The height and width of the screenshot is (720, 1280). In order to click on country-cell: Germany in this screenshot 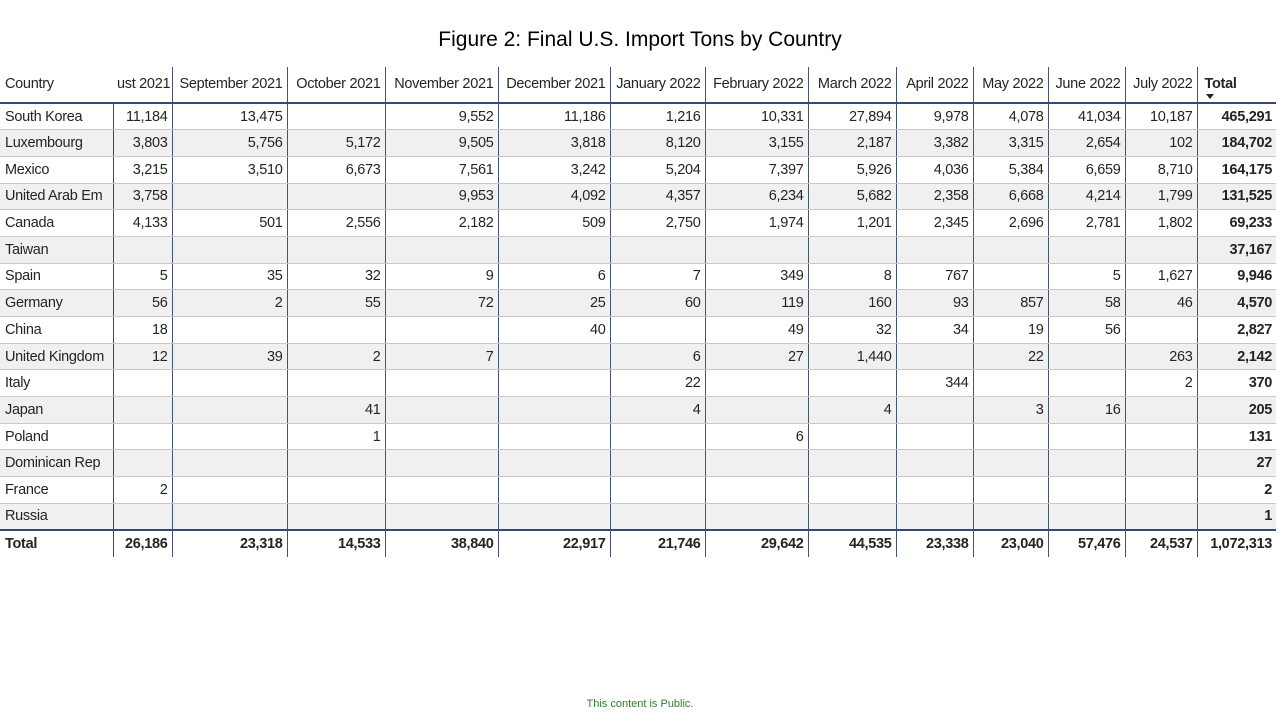, I will do `click(57, 303)`.